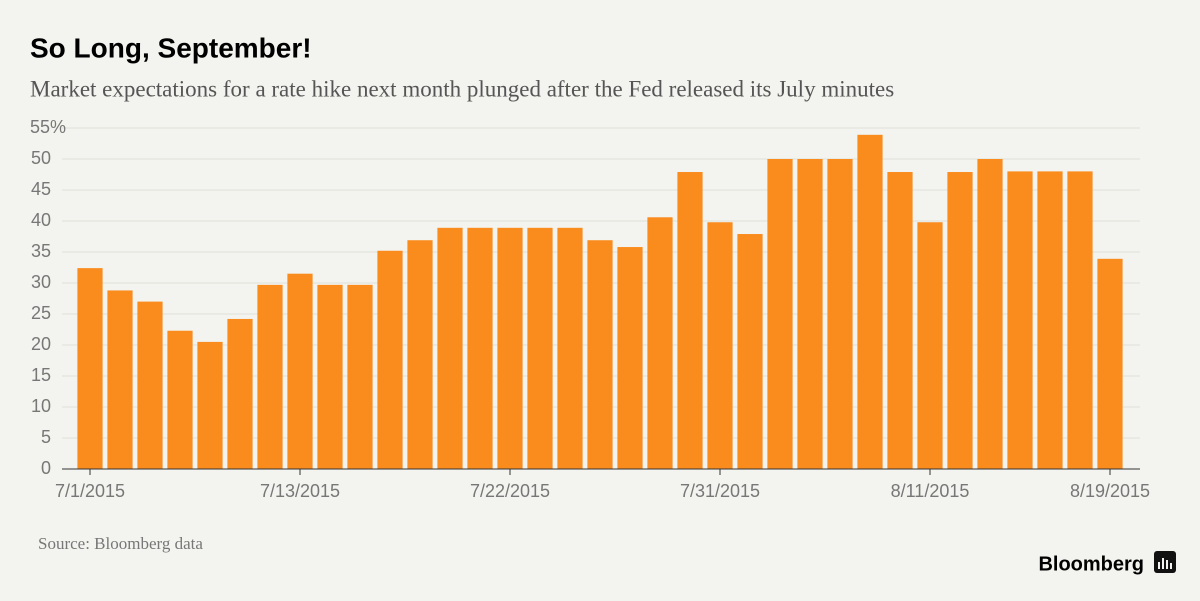  Describe the element at coordinates (930, 491) in the screenshot. I see `x-tick-label: 8/11/2015` at that location.